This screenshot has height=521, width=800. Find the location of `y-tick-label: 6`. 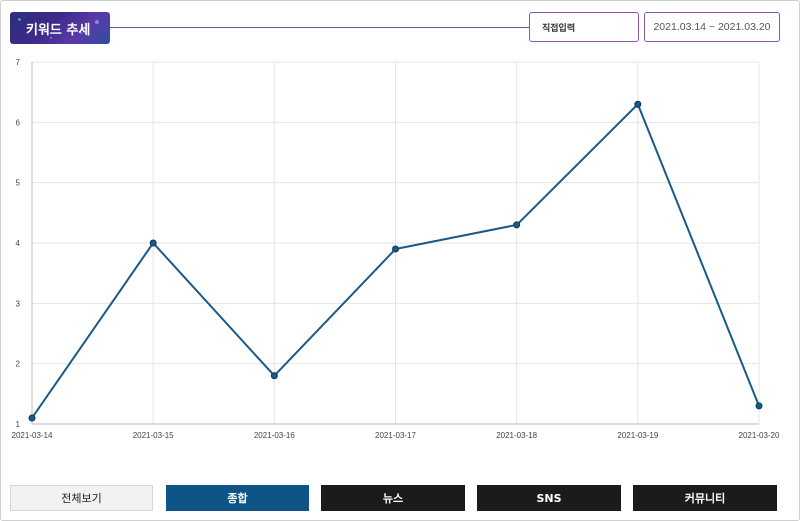

y-tick-label: 6 is located at coordinates (18, 122).